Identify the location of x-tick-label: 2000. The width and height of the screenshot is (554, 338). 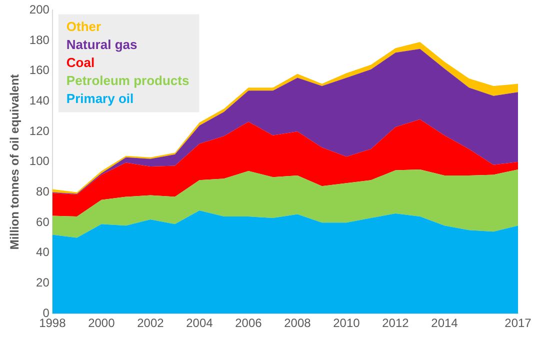
(102, 323).